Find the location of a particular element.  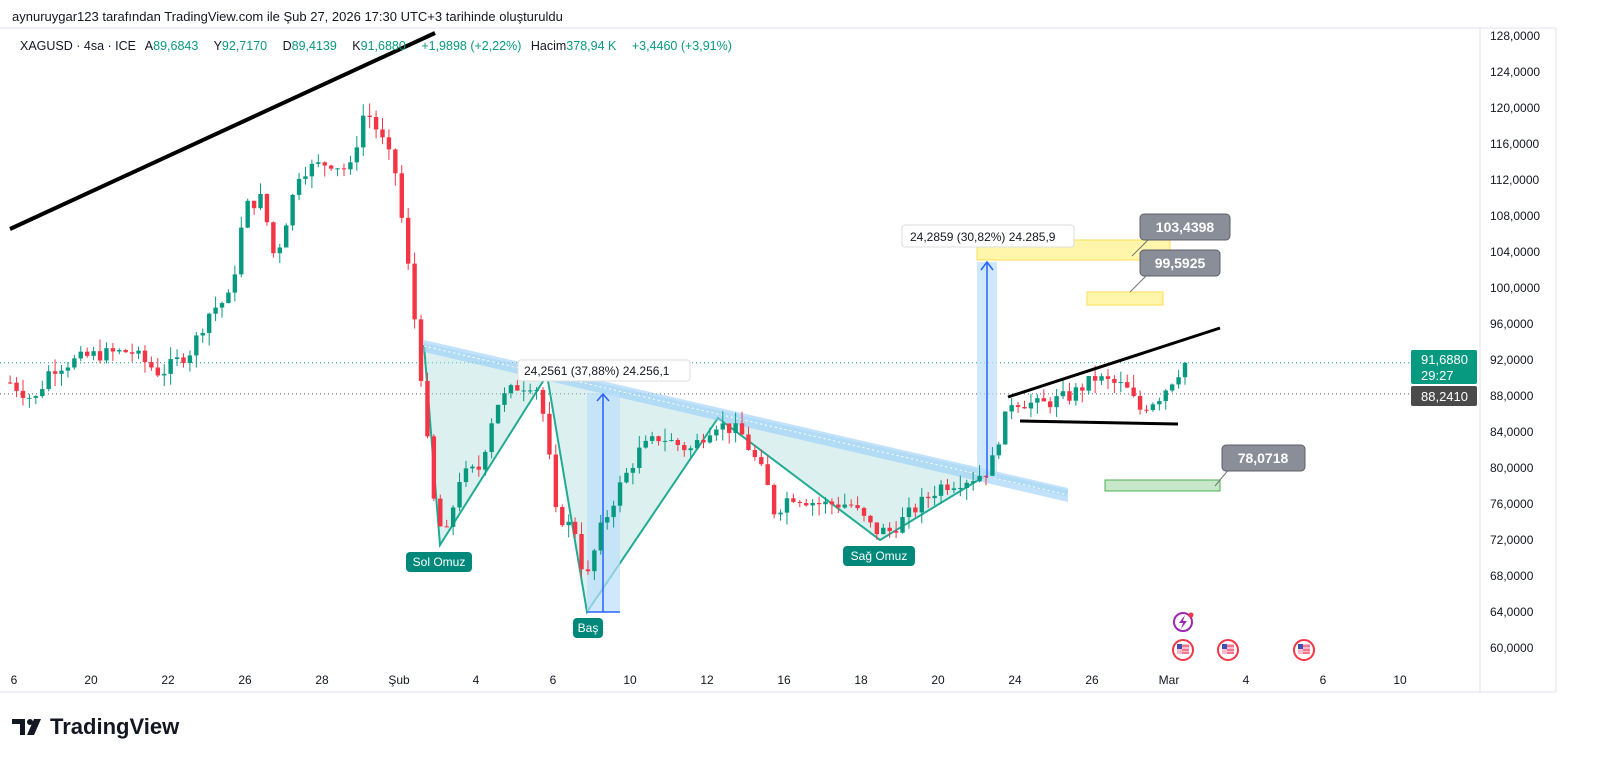

callout-target2 is located at coordinates (1180, 263).